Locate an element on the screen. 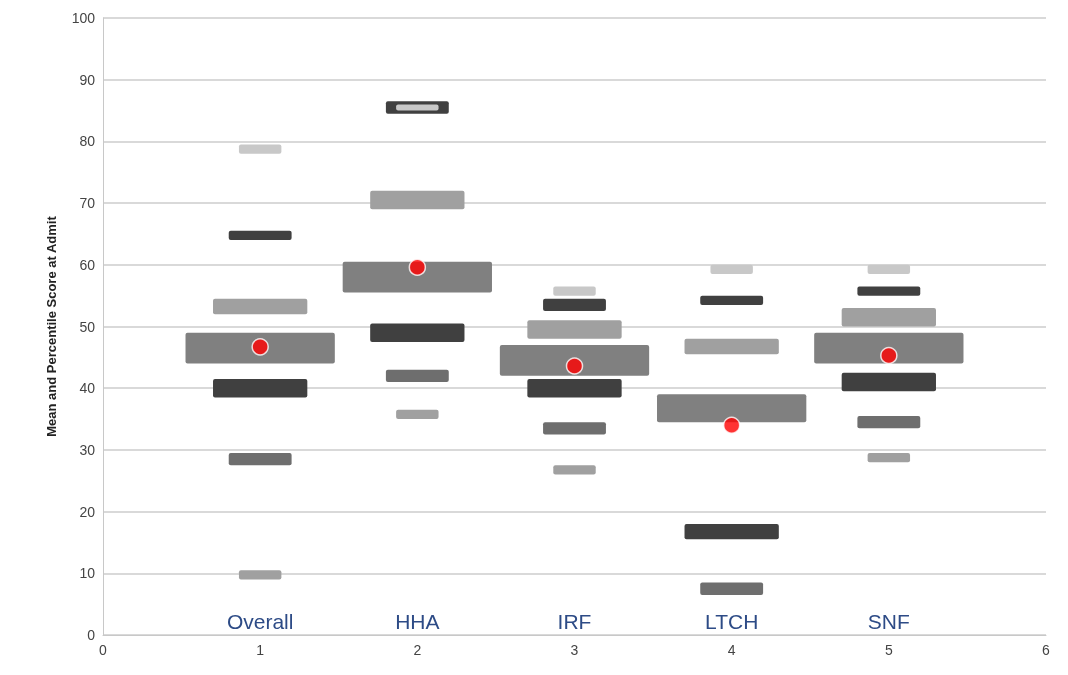 The width and height of the screenshot is (1068, 675). x-tick-label: 3 is located at coordinates (574, 650).